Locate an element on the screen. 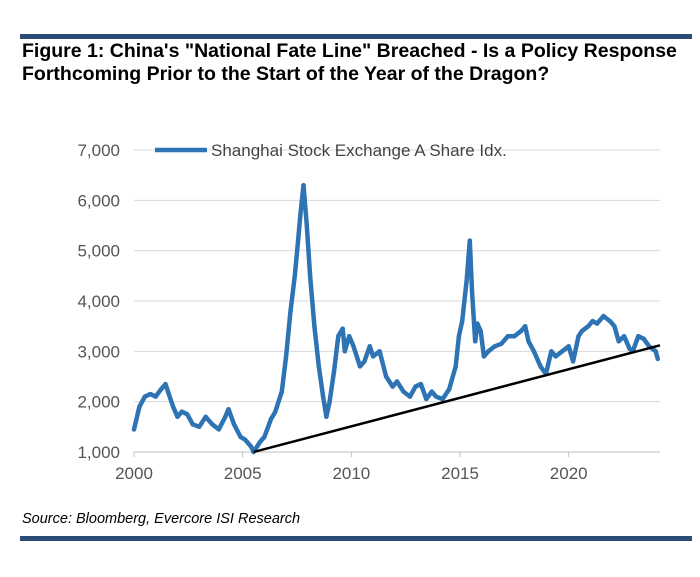 The height and width of the screenshot is (577, 700). y-tick-label: 3,000 is located at coordinates (98, 351).